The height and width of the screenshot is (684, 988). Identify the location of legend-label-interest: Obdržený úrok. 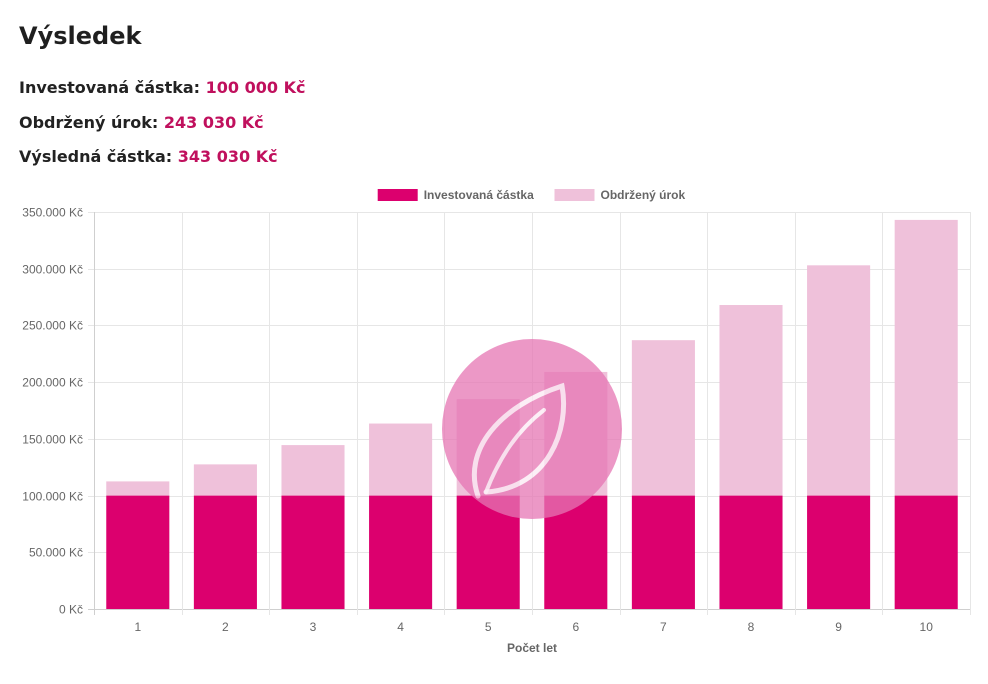
(643, 195).